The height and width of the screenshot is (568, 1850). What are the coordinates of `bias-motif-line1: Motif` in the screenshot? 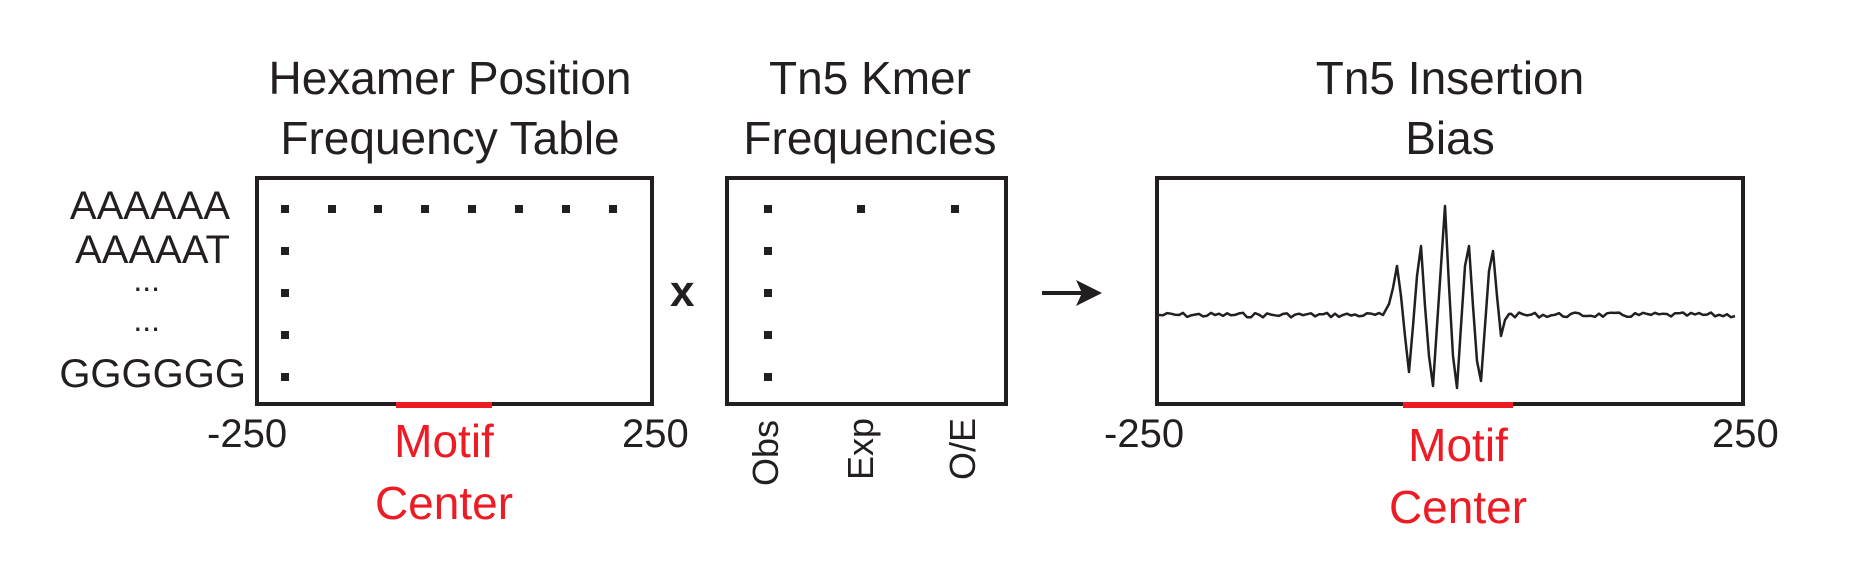 It's located at (1458, 445).